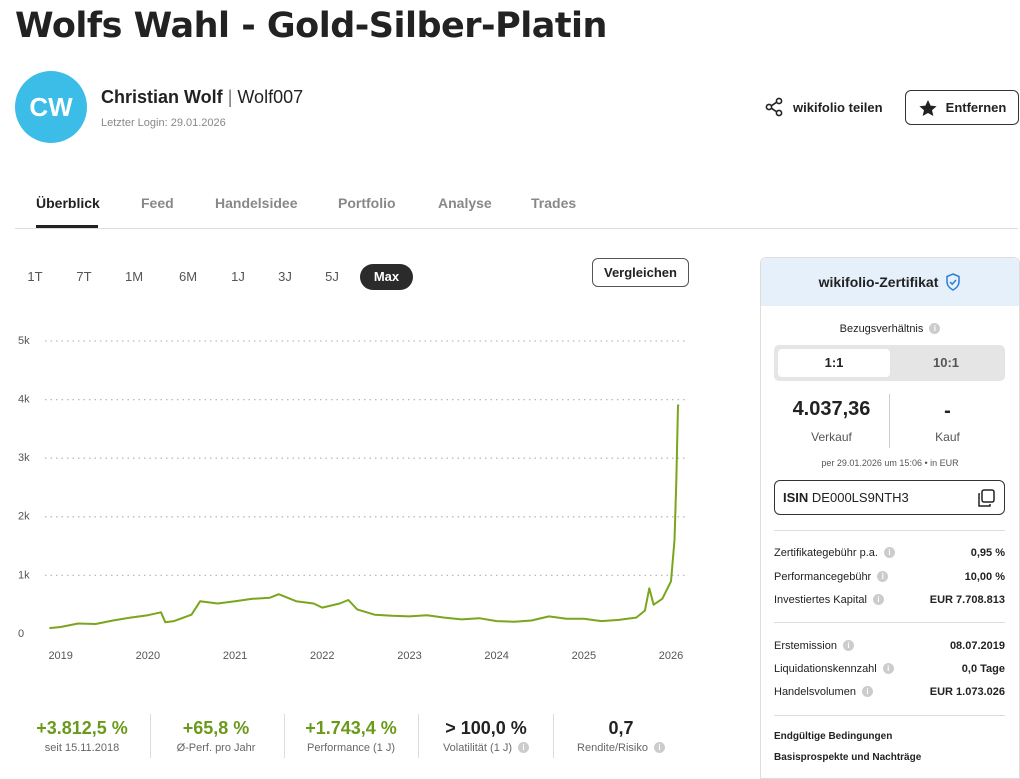  Describe the element at coordinates (986, 498) in the screenshot. I see `copy-icon` at that location.